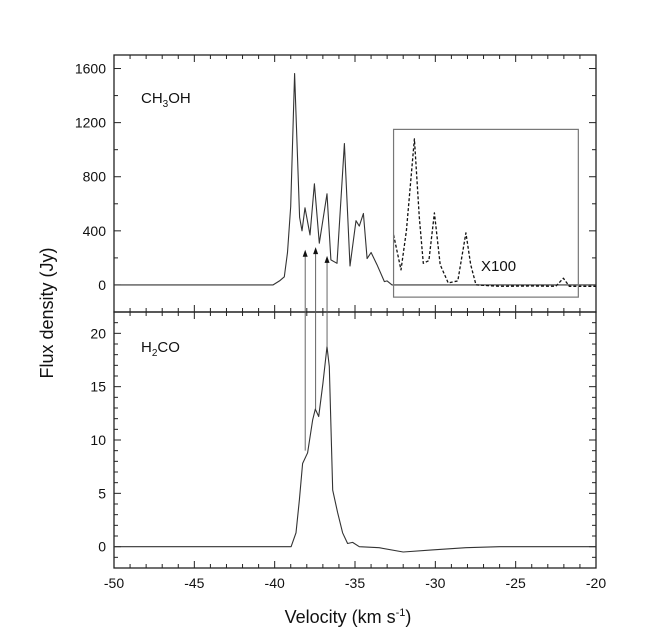 Image resolution: width=646 pixels, height=637 pixels. I want to click on x-axis-label: Velocity (km s-1), so click(348, 617).